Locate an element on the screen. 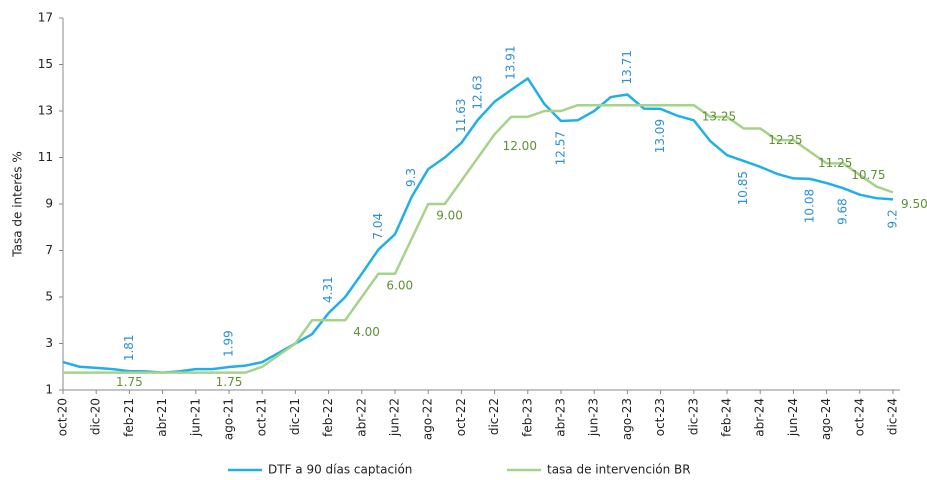 Image resolution: width=927 pixels, height=480 pixels. data-label: 13.91 is located at coordinates (511, 62).